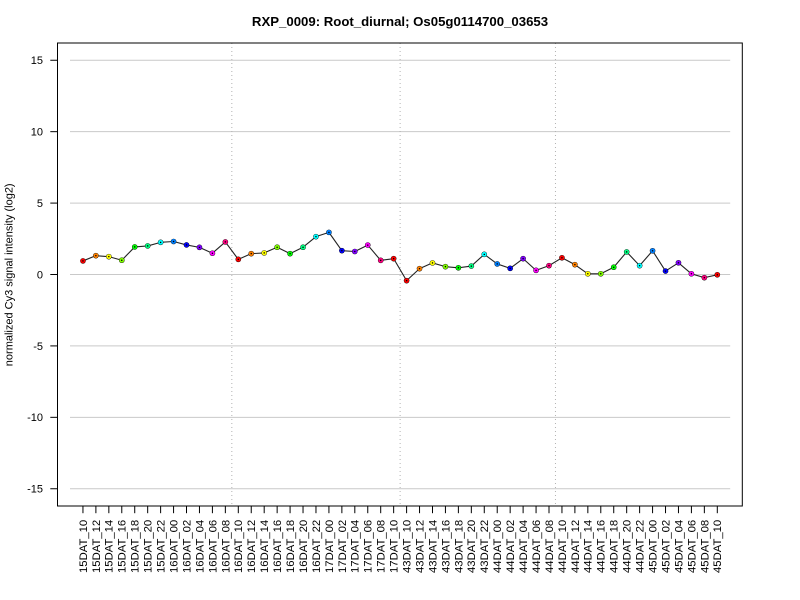 This screenshot has height=600, width=800. I want to click on svg-text: 15DAT_10, so click(84, 546).